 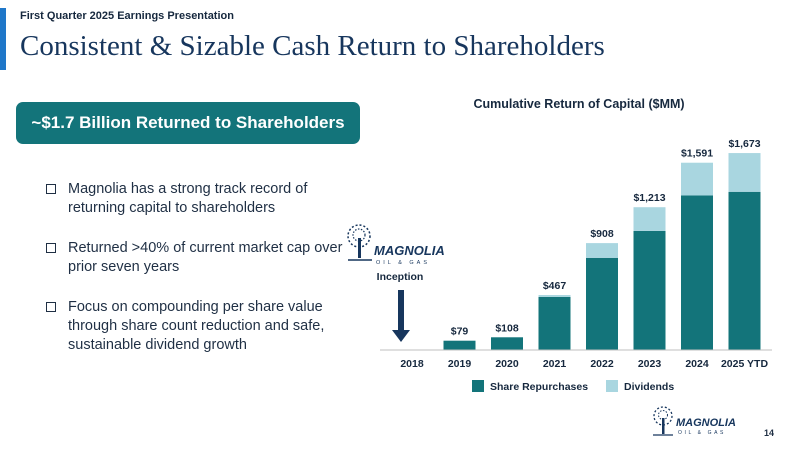 I want to click on callout-banner: ~$1.7 Billion Returned to Shareholders, so click(x=188, y=123).